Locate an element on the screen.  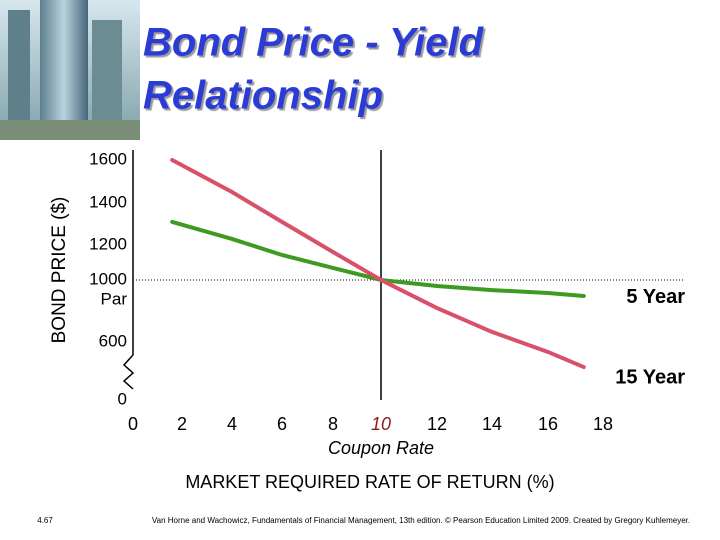
y-axis is located at coordinates (128, 270).